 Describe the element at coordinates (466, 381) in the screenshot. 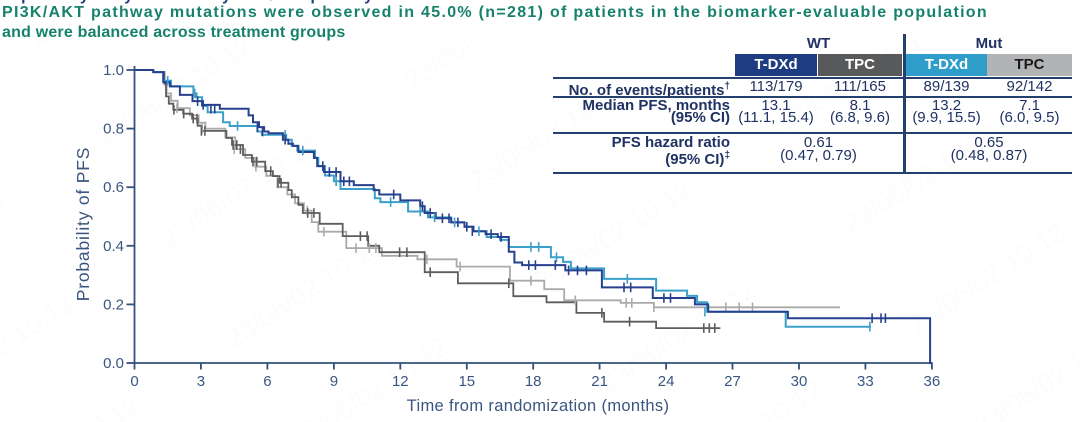

I see `svg-text: 15` at that location.